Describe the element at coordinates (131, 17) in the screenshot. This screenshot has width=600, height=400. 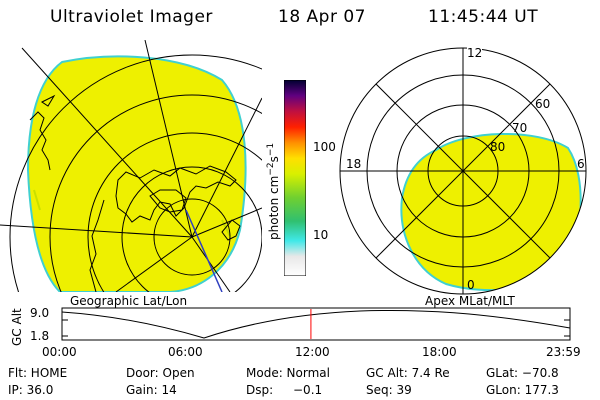
I see `instrument-title: Ultraviolet Imager` at that location.